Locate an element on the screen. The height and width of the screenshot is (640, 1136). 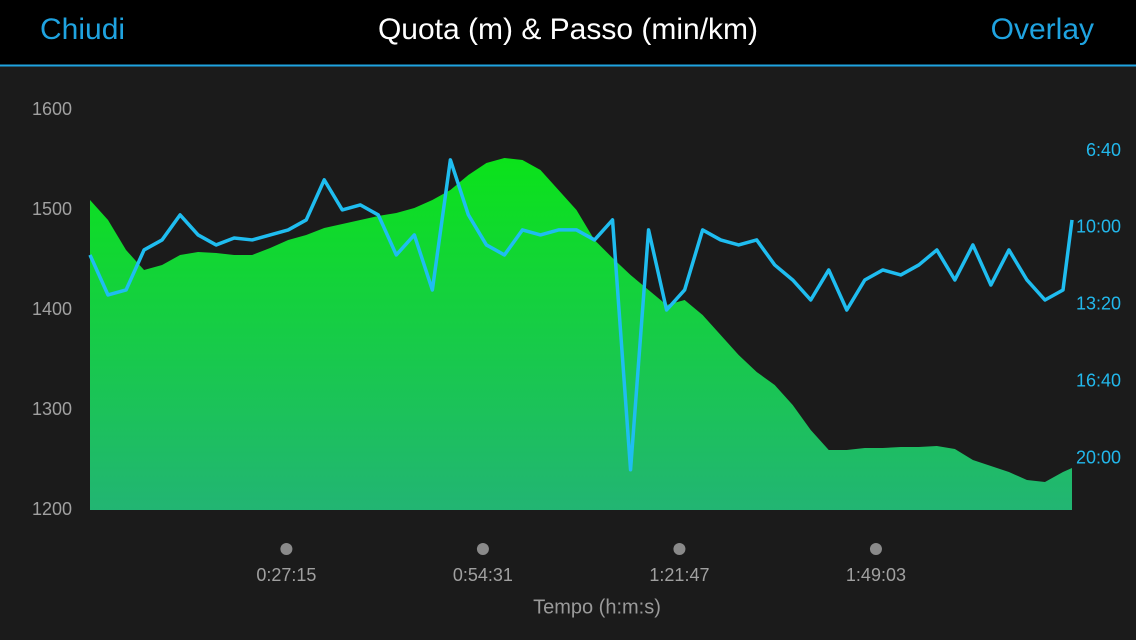
x-axis-title: Tempo (h:m:s) is located at coordinates (597, 607).